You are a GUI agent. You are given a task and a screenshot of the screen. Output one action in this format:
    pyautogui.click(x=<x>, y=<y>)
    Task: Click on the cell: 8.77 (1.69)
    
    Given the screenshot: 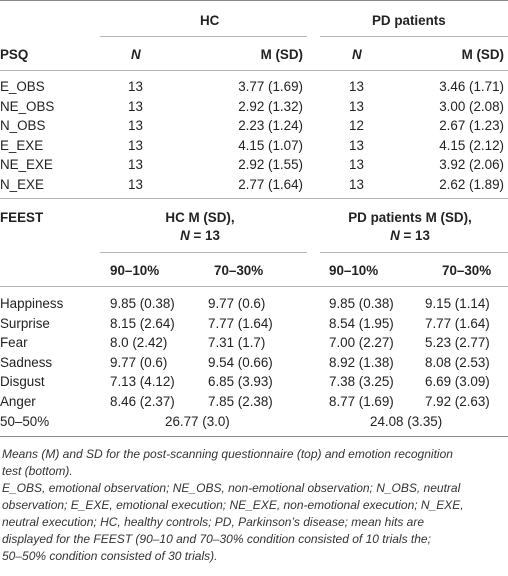 What is the action you would take?
    pyautogui.click(x=361, y=401)
    